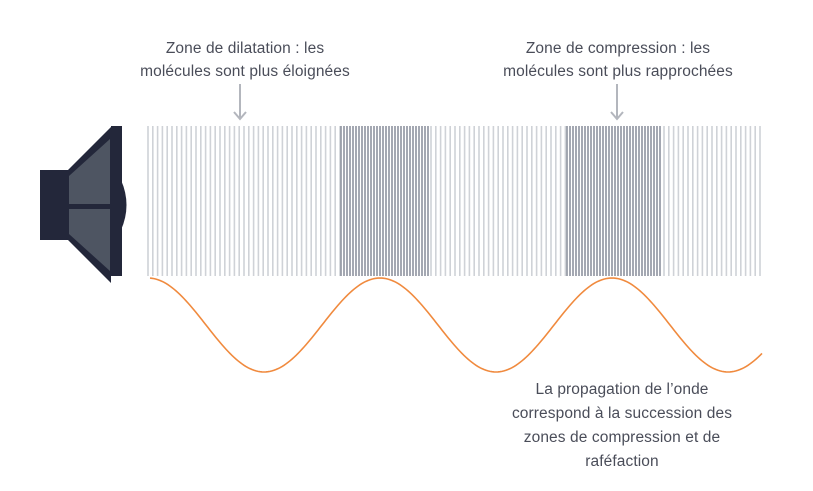 The image size is (813, 491). Describe the element at coordinates (456, 325) in the screenshot. I see `pressure-wave-curve` at that location.